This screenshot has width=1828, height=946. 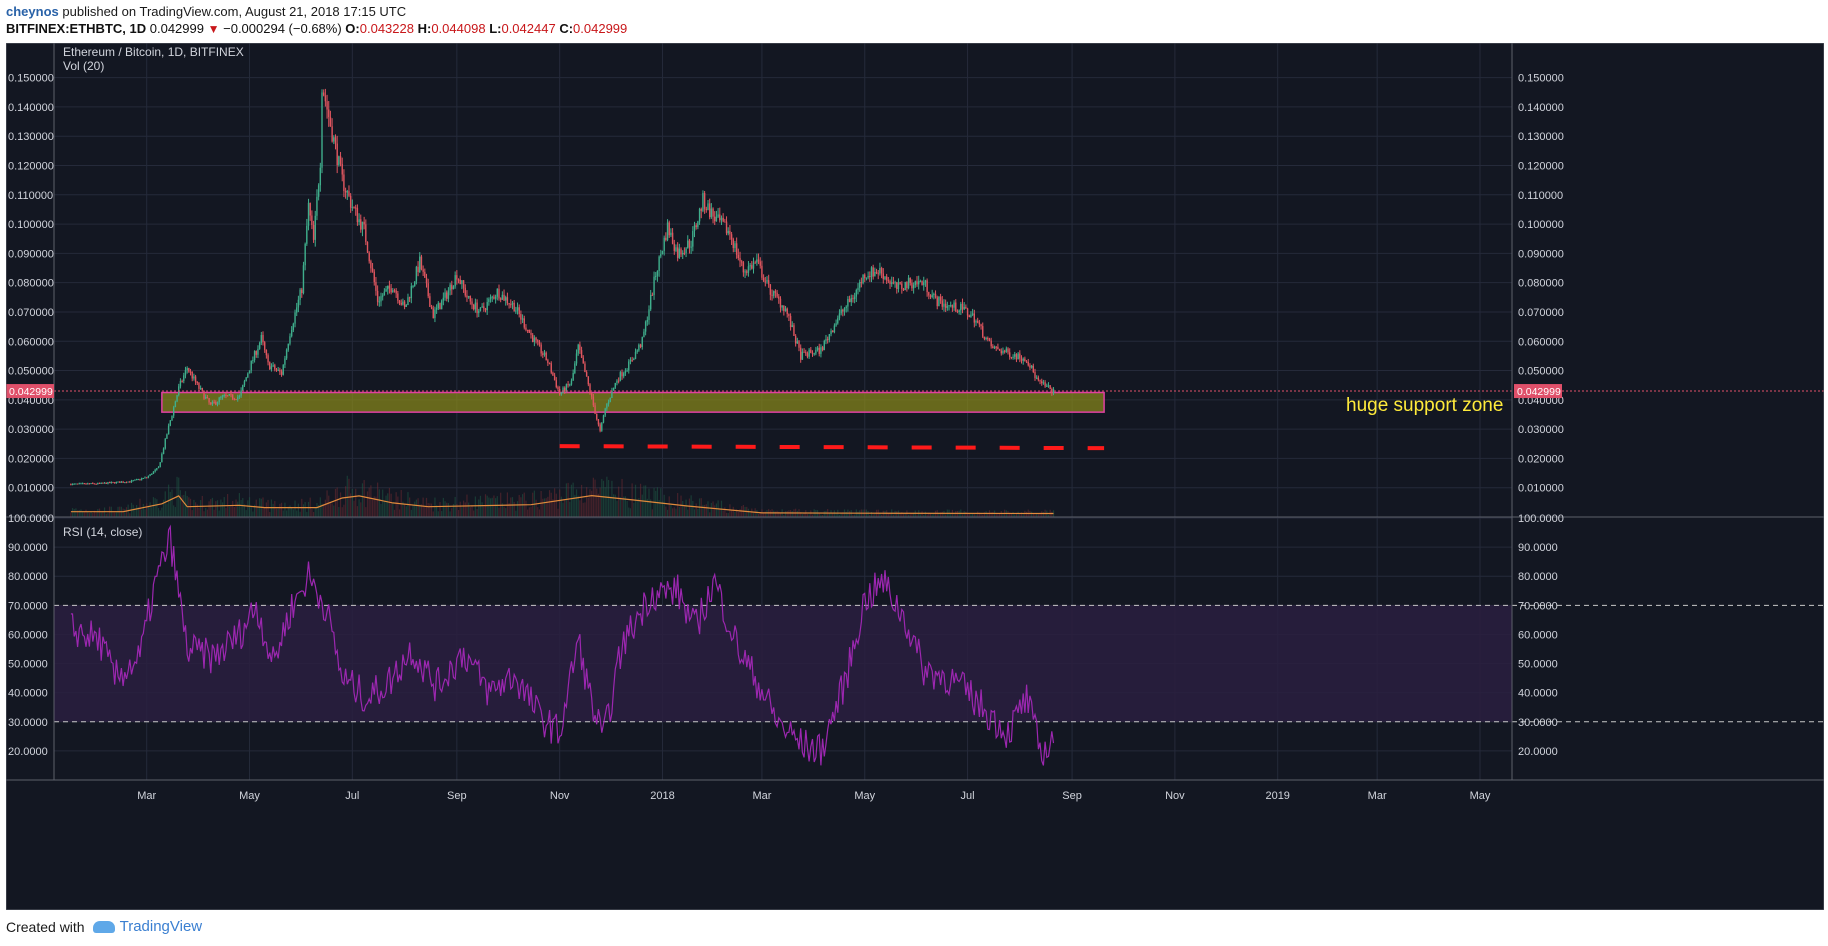 What do you see at coordinates (83, 66) in the screenshot?
I see `volume-label: Vol (20)` at bounding box center [83, 66].